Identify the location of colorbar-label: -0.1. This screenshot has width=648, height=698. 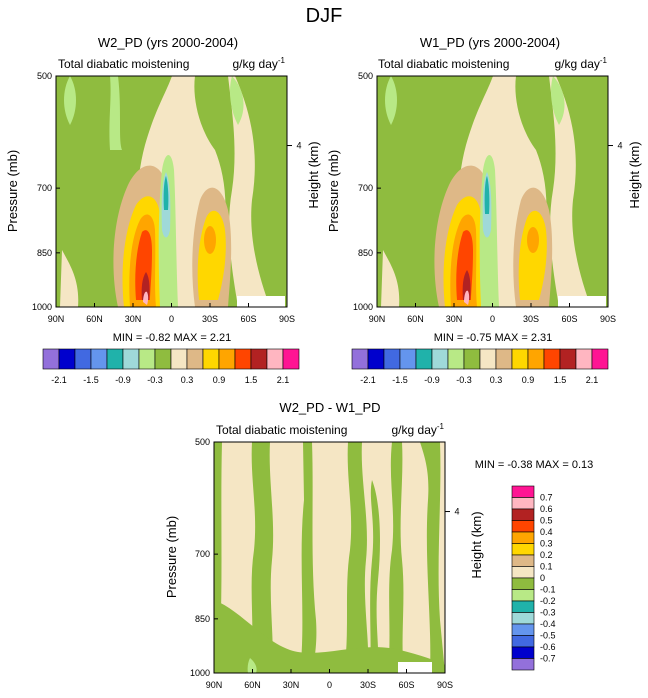
(548, 590).